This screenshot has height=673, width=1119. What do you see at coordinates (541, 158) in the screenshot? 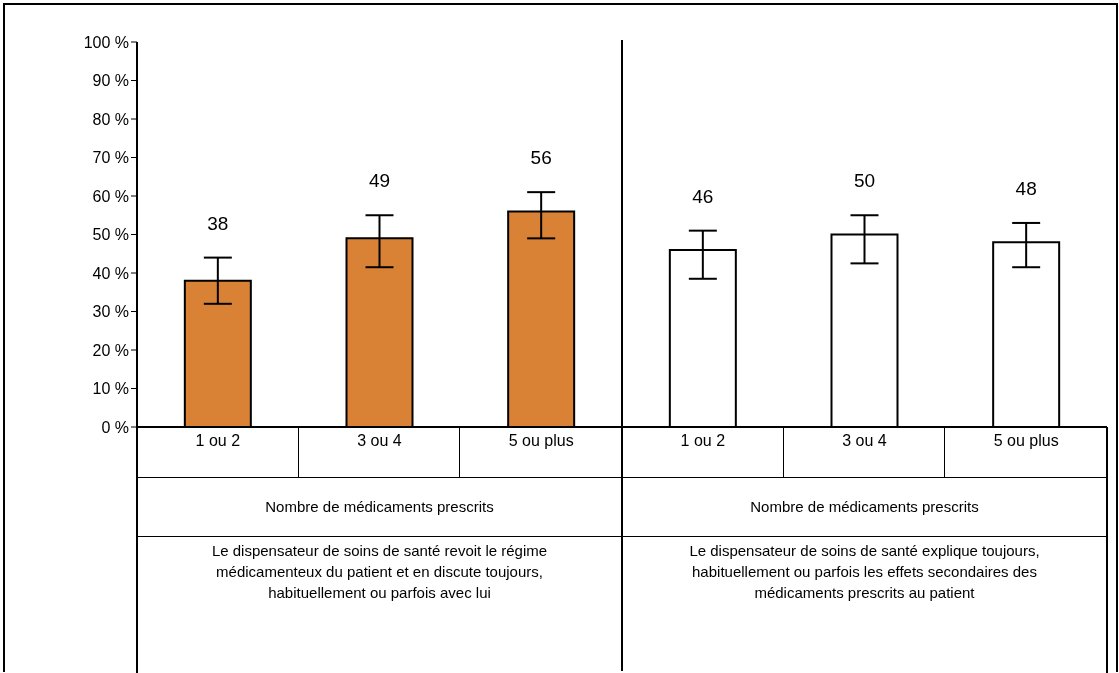
I see `data-label: 56` at bounding box center [541, 158].